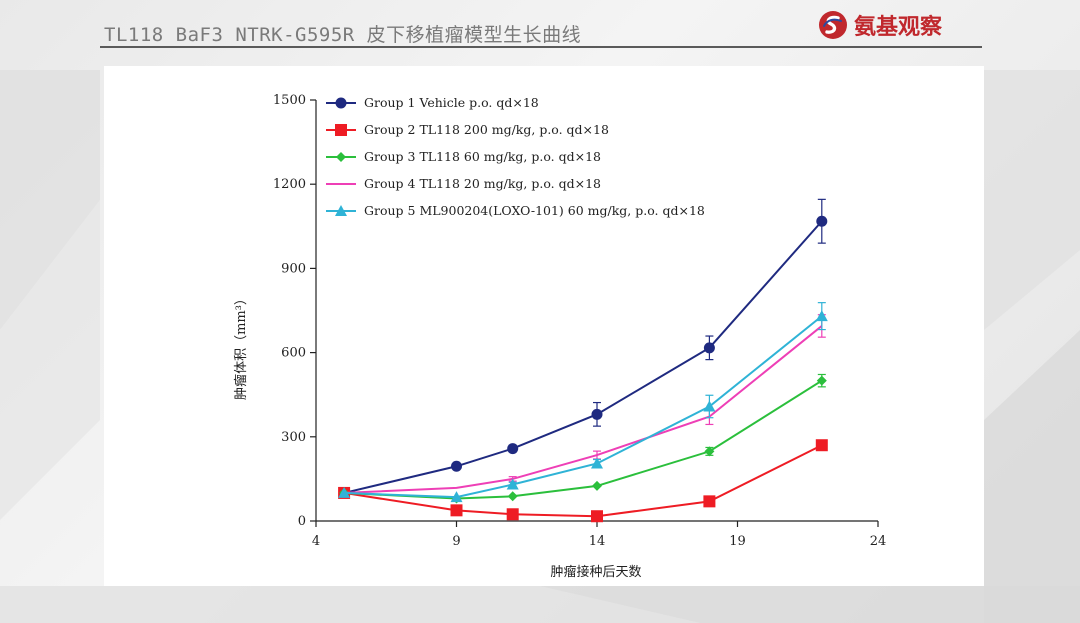  Describe the element at coordinates (878, 541) in the screenshot. I see `x-tick-label: 24` at that location.